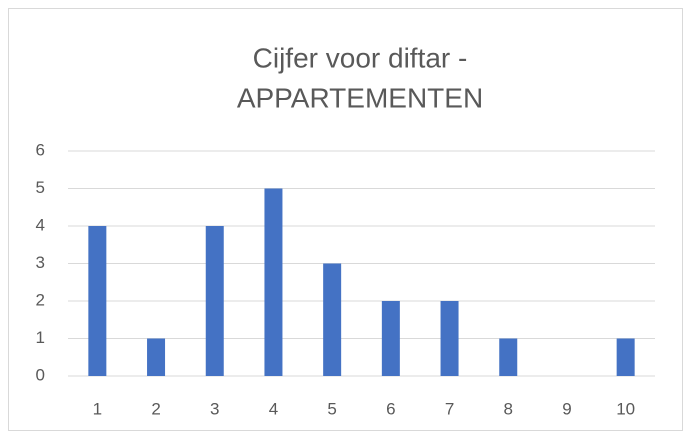 The width and height of the screenshot is (691, 432). Describe the element at coordinates (40, 299) in the screenshot. I see `y-tick-label: 2` at that location.